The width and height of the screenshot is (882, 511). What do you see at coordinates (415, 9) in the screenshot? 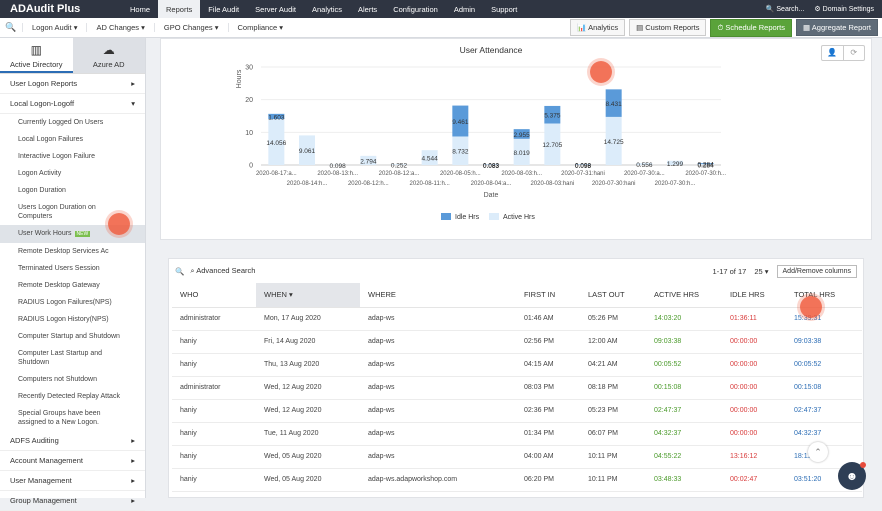
I see `top-nav-configuration: Configuration` at bounding box center [415, 9].